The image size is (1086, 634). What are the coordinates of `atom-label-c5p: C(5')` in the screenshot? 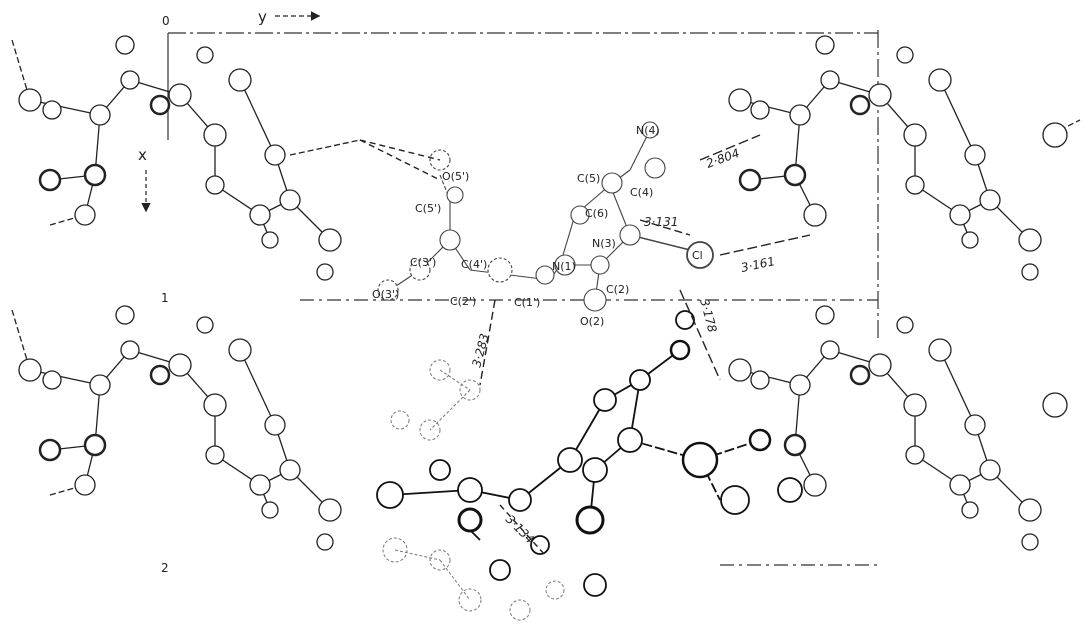 It's located at (428, 208).